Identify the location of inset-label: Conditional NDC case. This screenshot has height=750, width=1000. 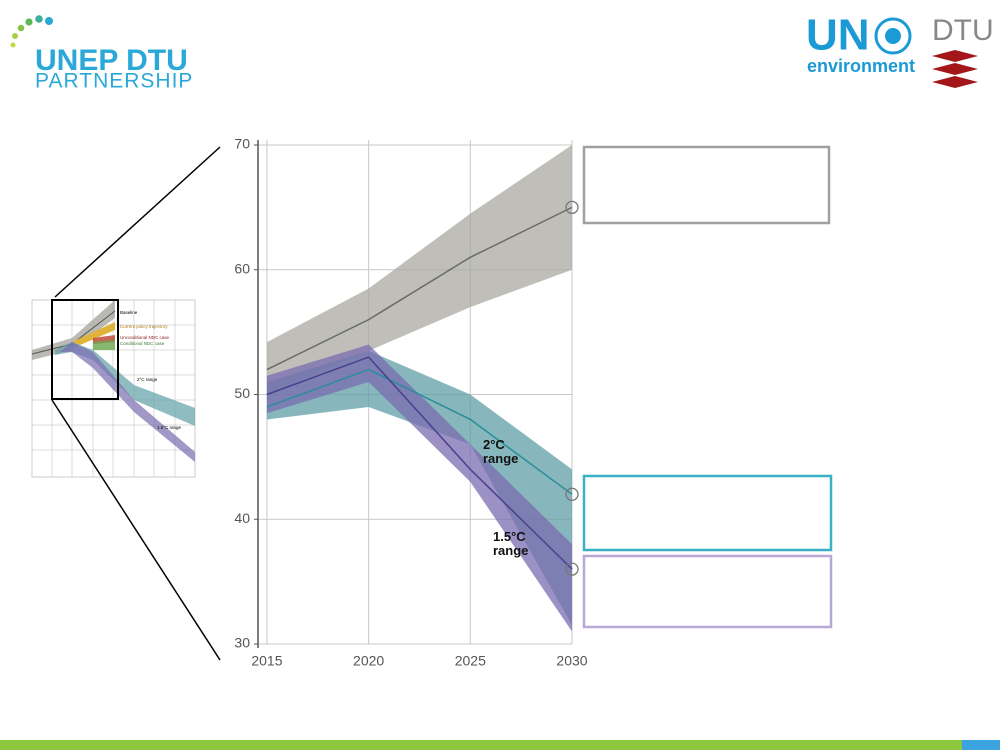
(142, 343).